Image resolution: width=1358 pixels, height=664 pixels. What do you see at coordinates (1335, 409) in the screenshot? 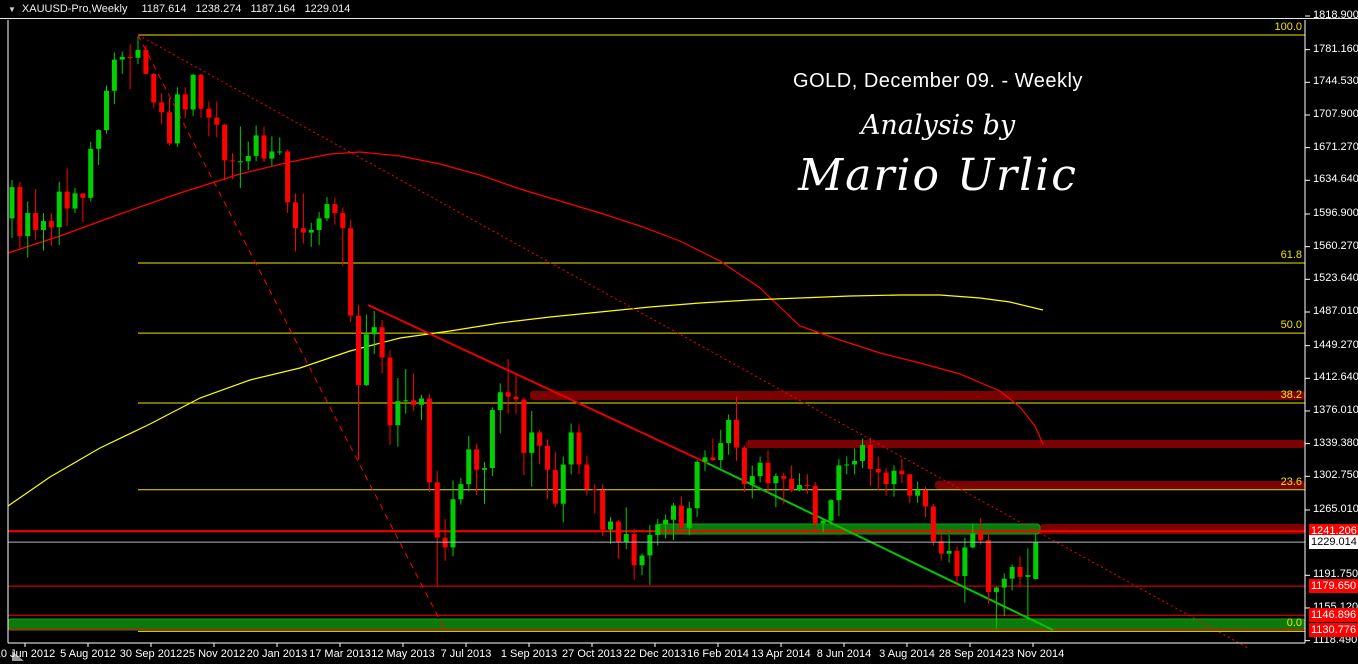
I see `price-axis-label: 1376.010` at bounding box center [1335, 409].